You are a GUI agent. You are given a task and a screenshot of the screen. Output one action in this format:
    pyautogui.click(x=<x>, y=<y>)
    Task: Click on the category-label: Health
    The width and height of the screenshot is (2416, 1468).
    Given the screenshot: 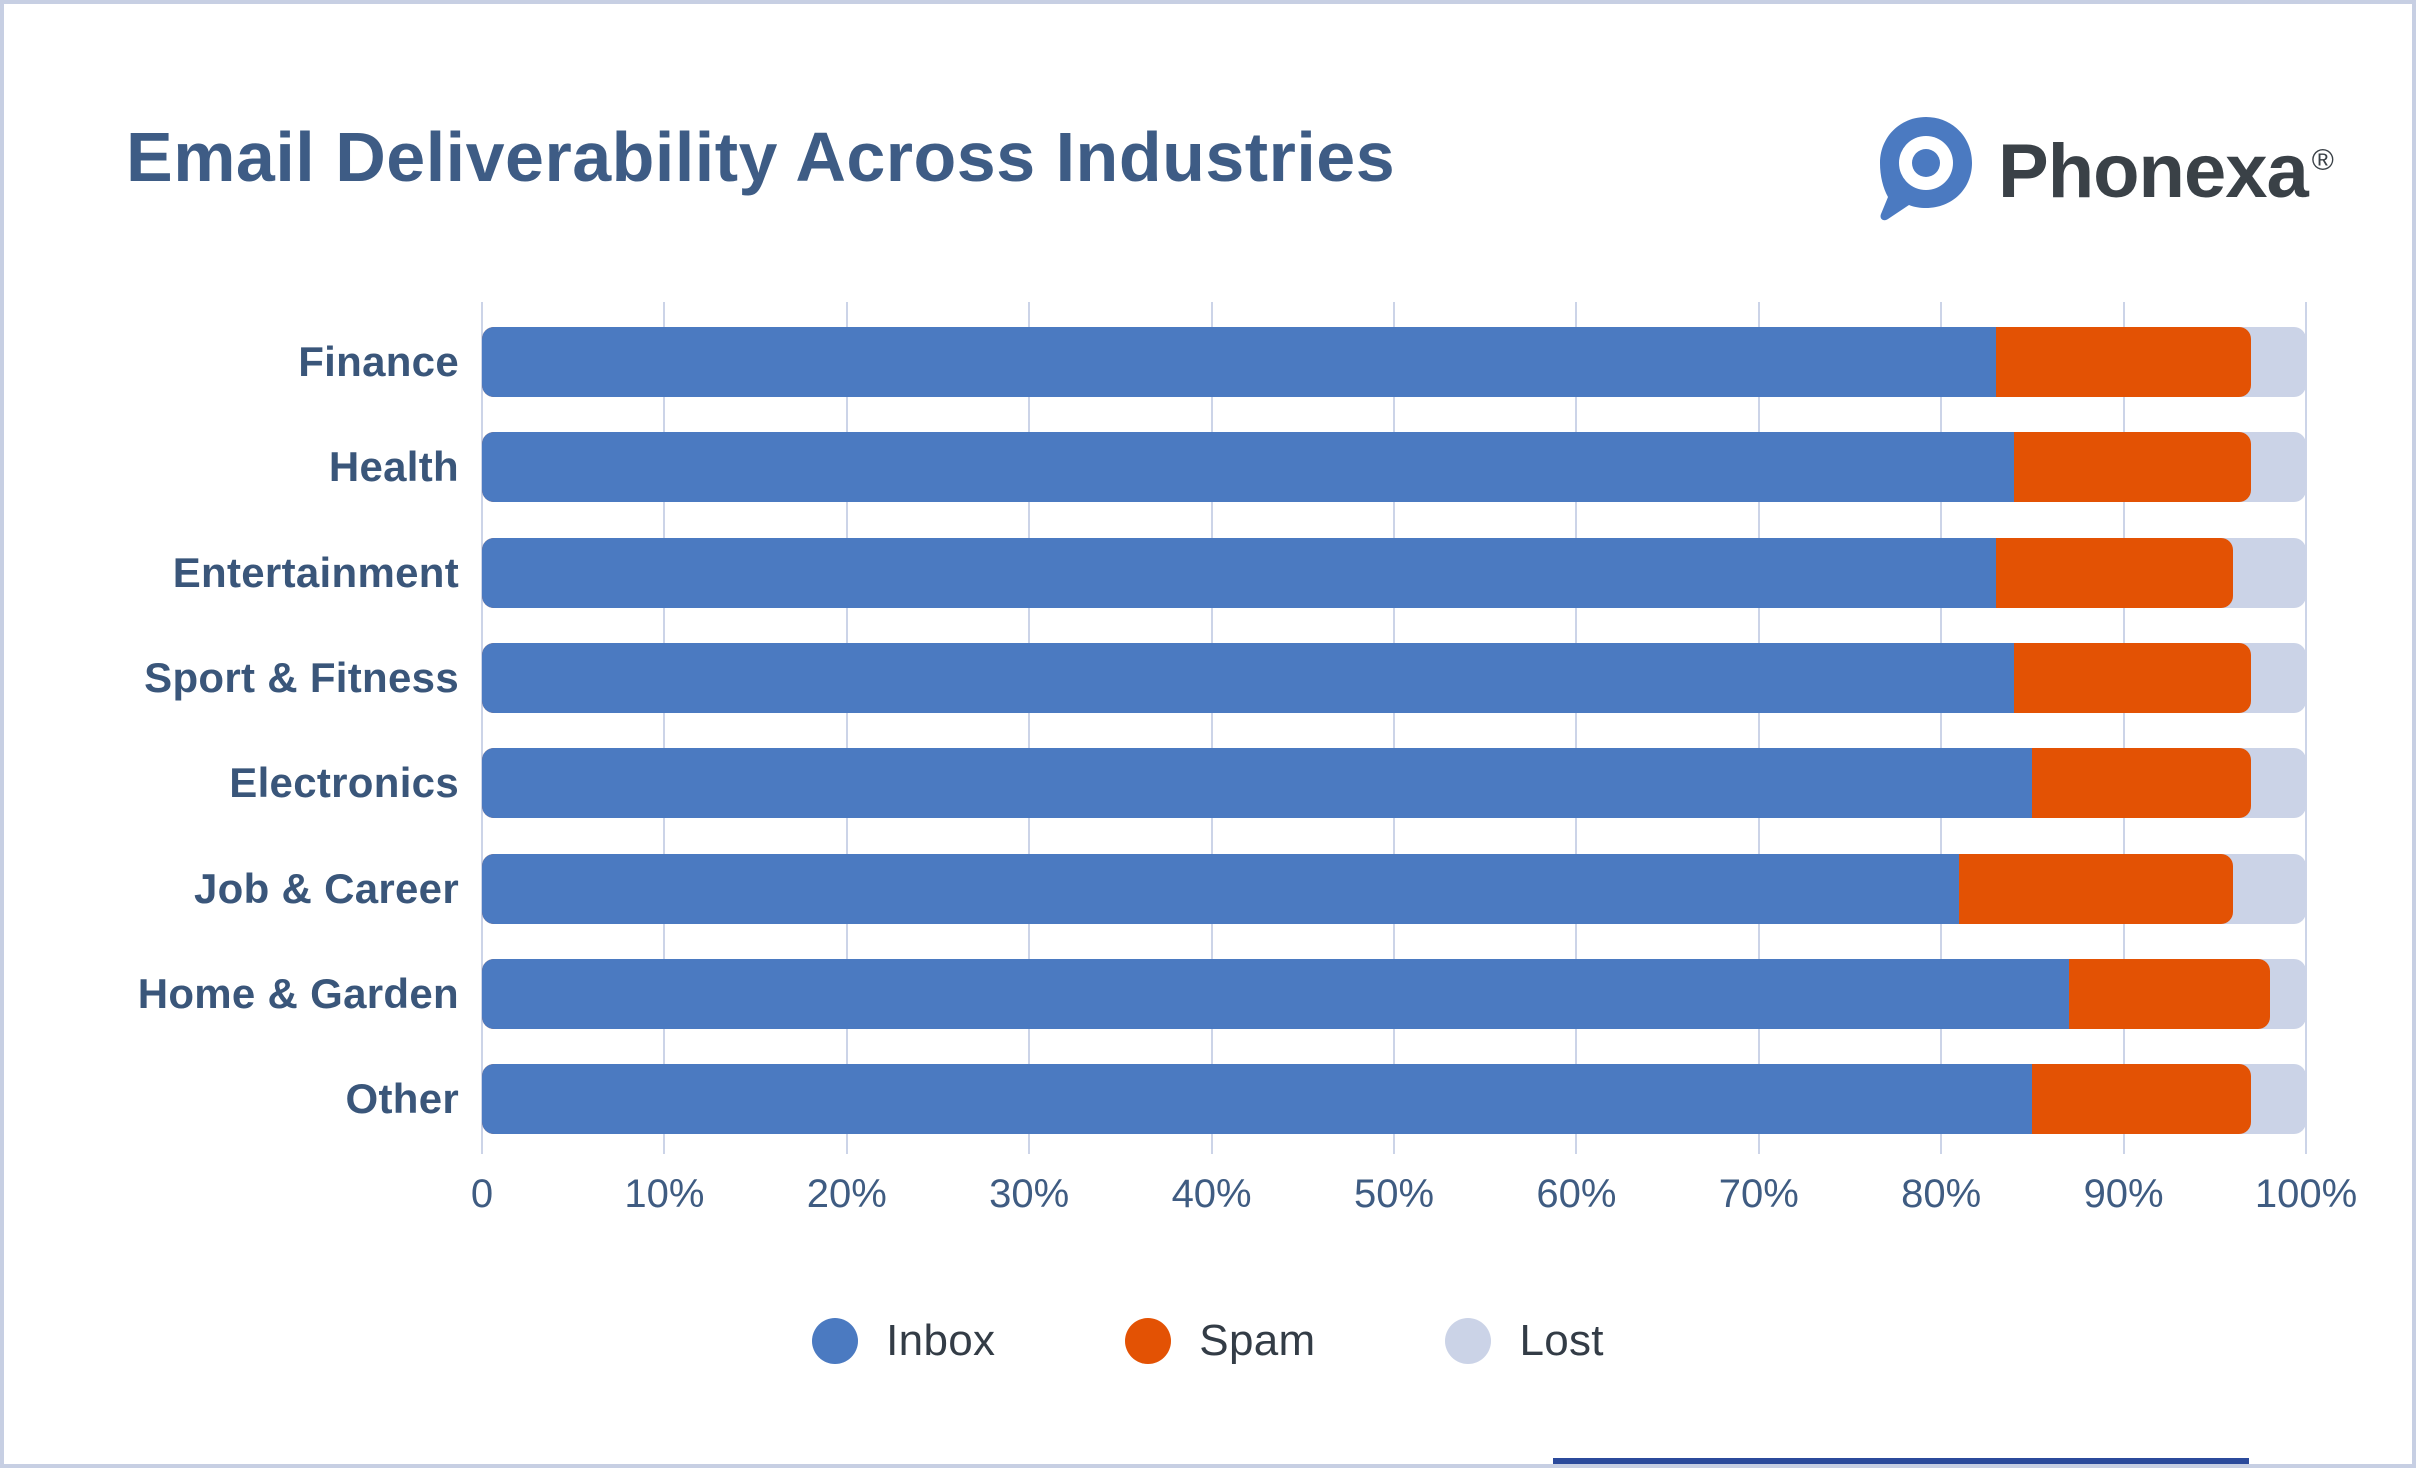 What is the action you would take?
    pyautogui.click(x=393, y=467)
    